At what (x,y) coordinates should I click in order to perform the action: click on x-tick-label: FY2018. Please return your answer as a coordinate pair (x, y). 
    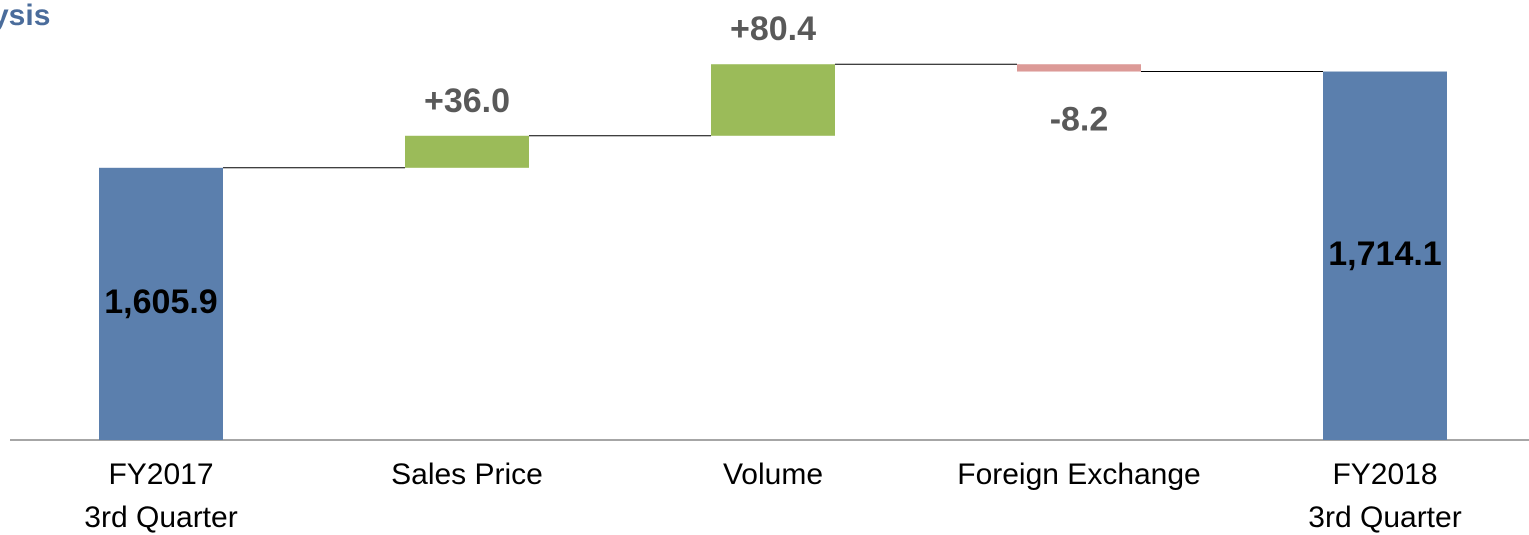
    Looking at the image, I should click on (1384, 474).